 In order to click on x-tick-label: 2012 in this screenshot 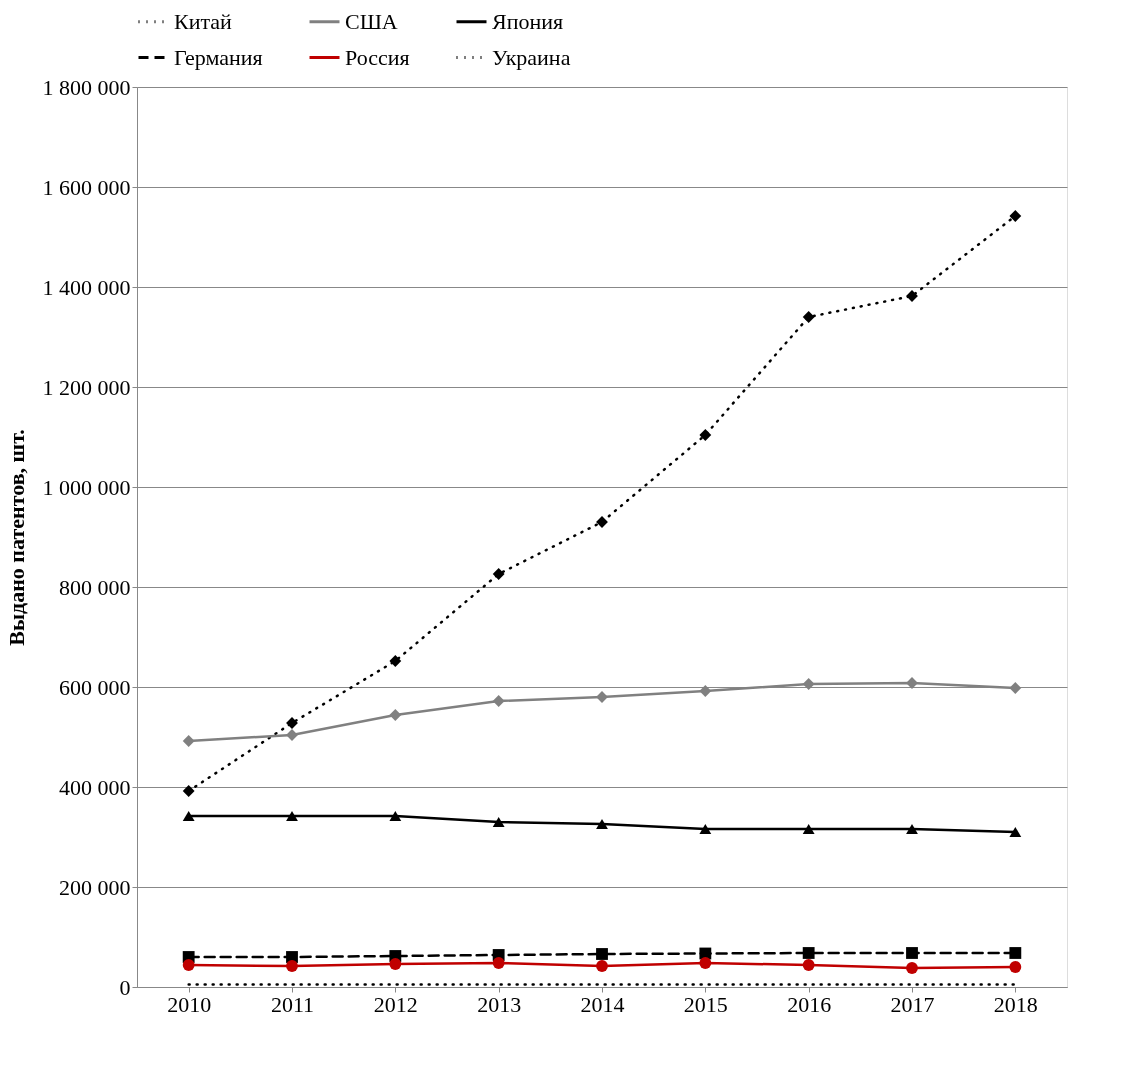, I will do `click(395, 1004)`.